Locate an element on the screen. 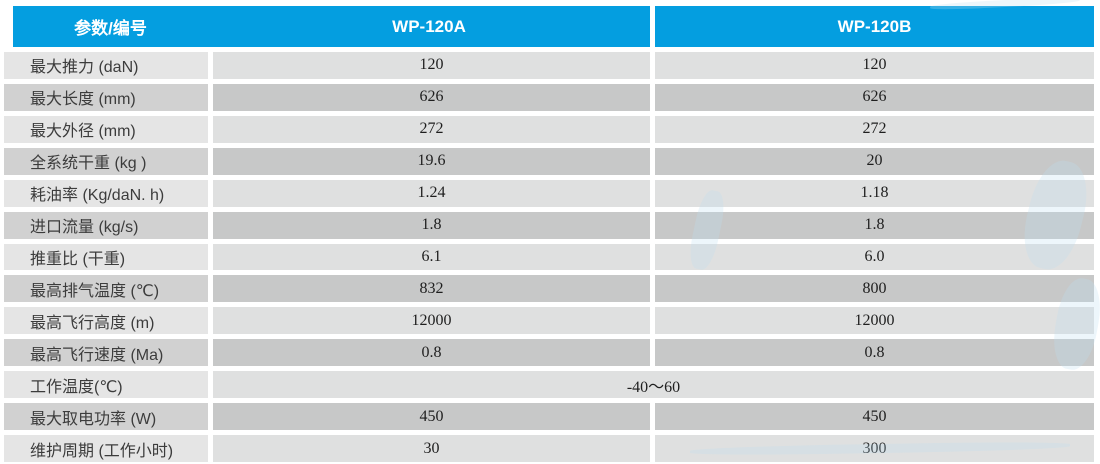 The image size is (1100, 464). value-wp120a: 450 is located at coordinates (431, 417).